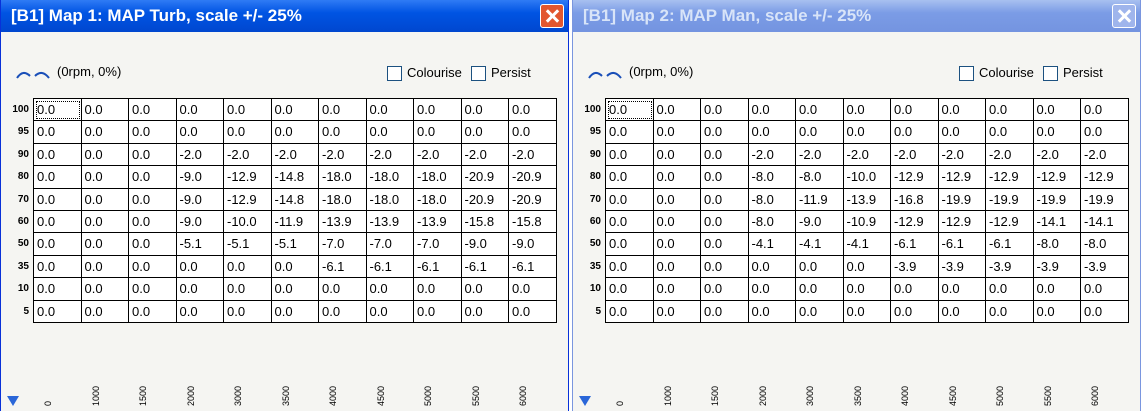  What do you see at coordinates (438, 244) in the screenshot?
I see `table-cell: -7.0` at bounding box center [438, 244].